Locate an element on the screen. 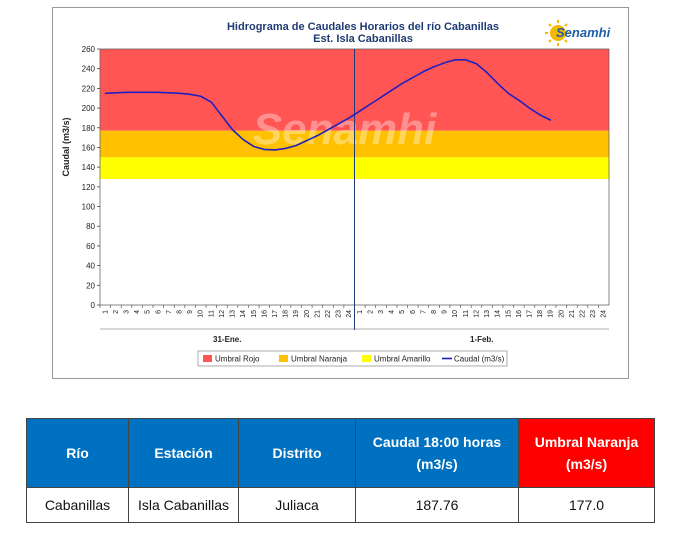 The height and width of the screenshot is (537, 684). cell-umbral: 177.0 is located at coordinates (586, 505).